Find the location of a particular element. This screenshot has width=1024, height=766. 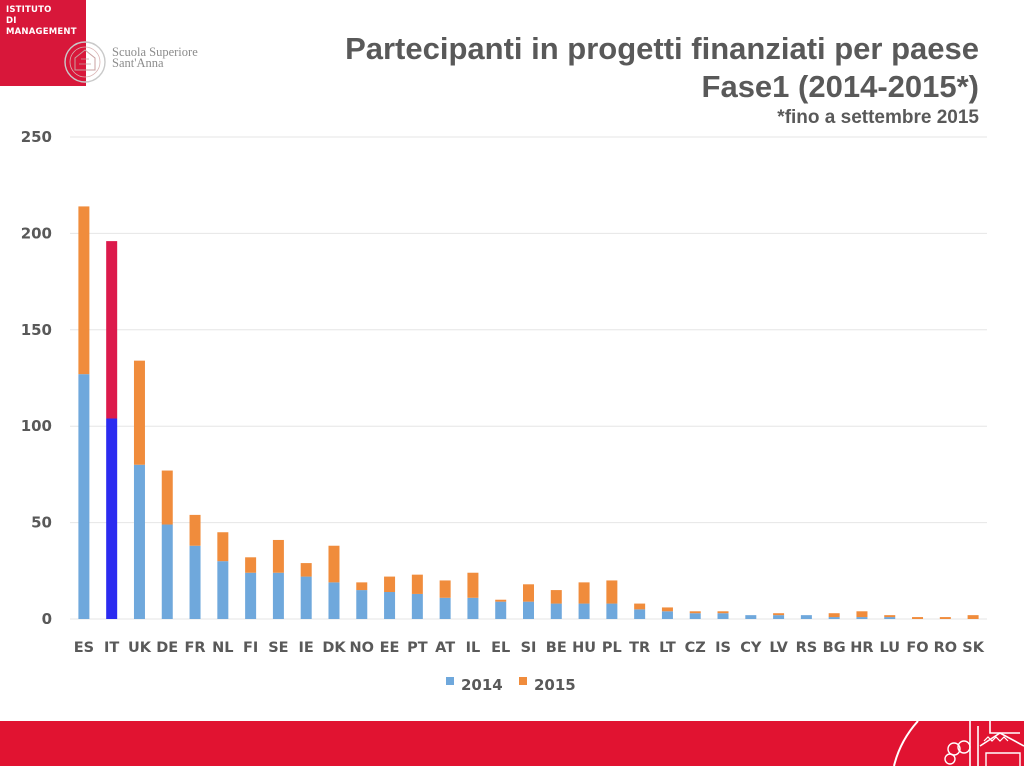

bar-ie-2015 is located at coordinates (306, 570).